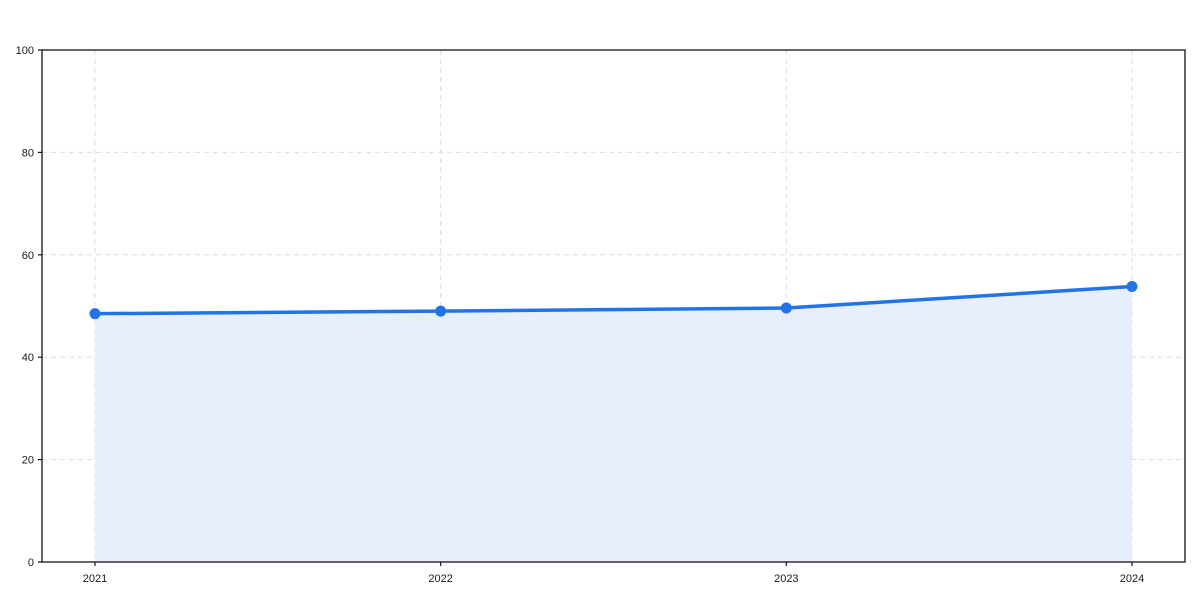  What do you see at coordinates (28, 461) in the screenshot?
I see `y-tick-label: 20` at bounding box center [28, 461].